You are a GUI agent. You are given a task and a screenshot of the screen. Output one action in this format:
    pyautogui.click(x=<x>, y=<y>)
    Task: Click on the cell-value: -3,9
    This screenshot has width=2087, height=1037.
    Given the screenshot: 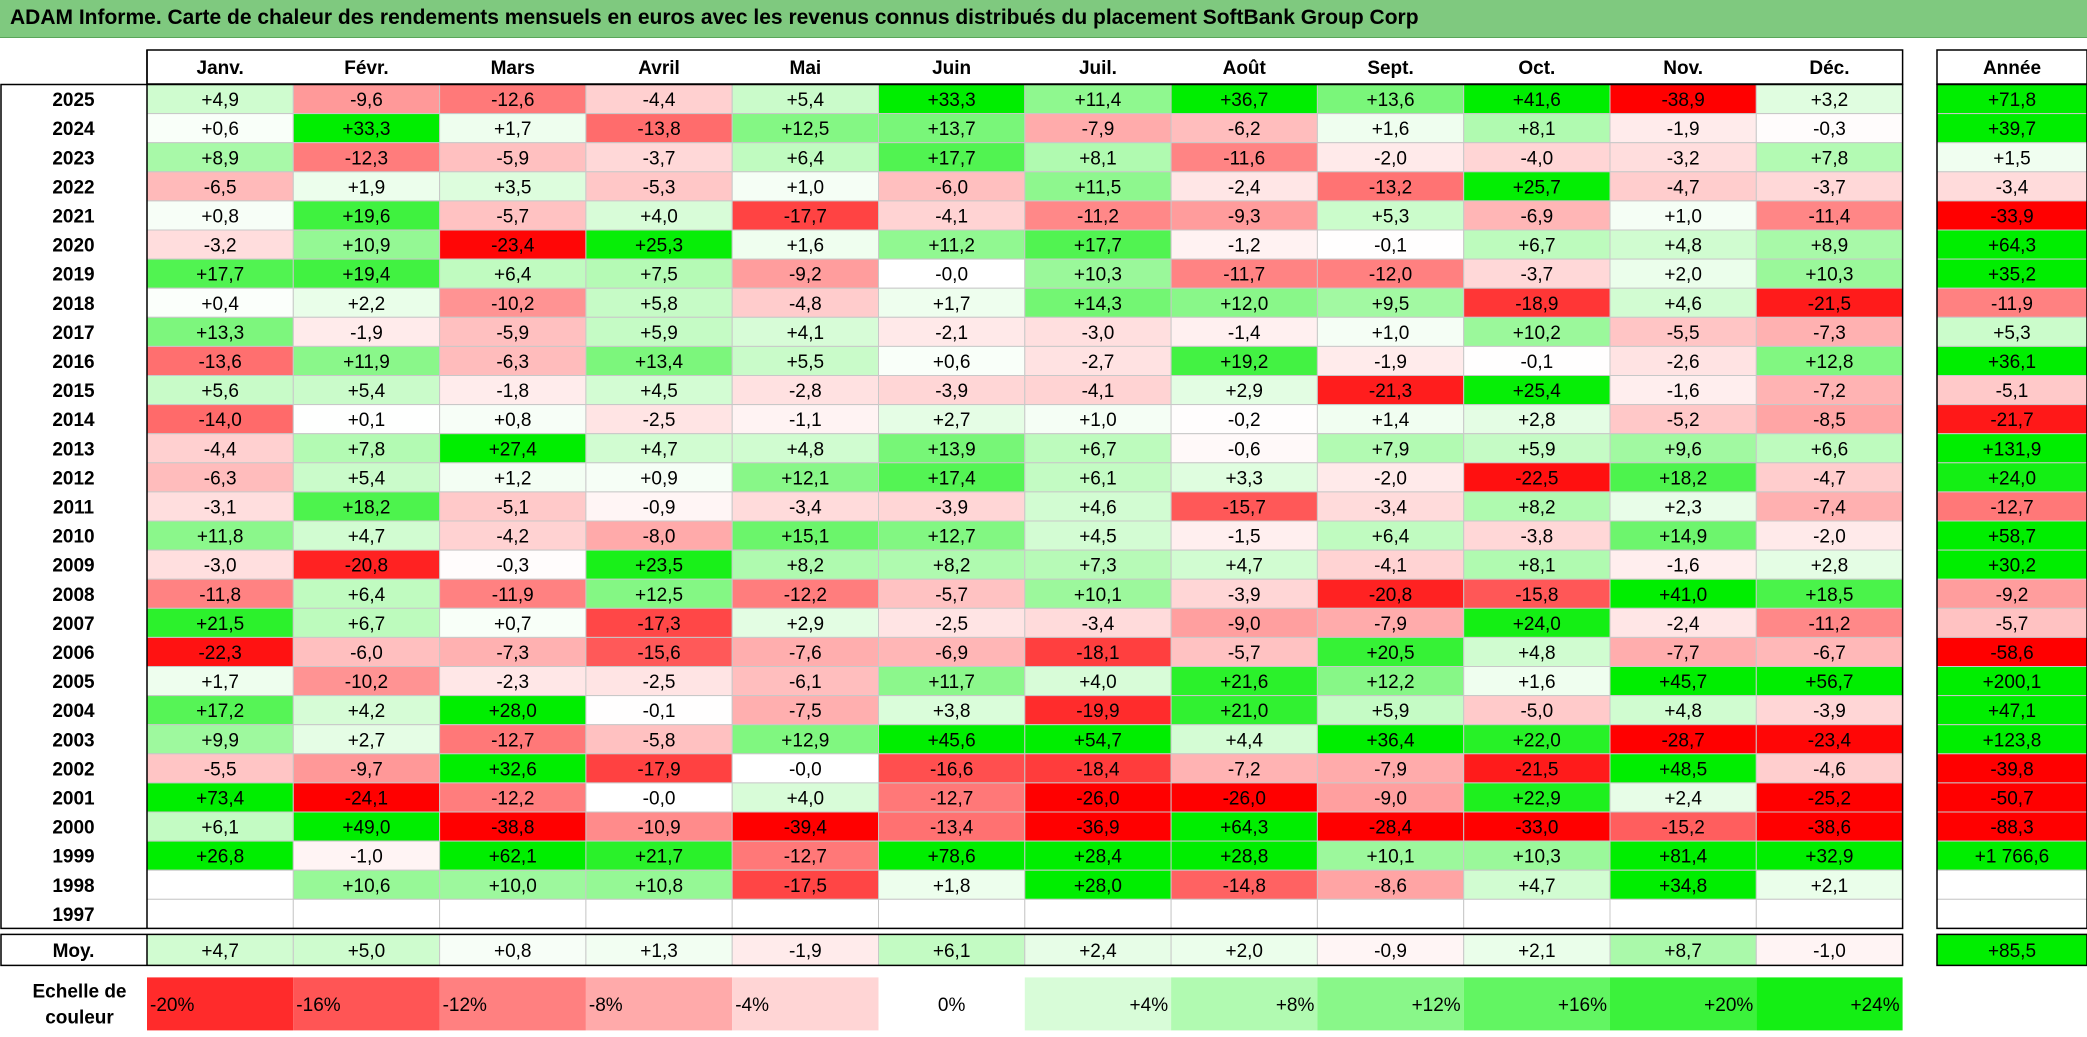 What is the action you would take?
    pyautogui.click(x=951, y=391)
    